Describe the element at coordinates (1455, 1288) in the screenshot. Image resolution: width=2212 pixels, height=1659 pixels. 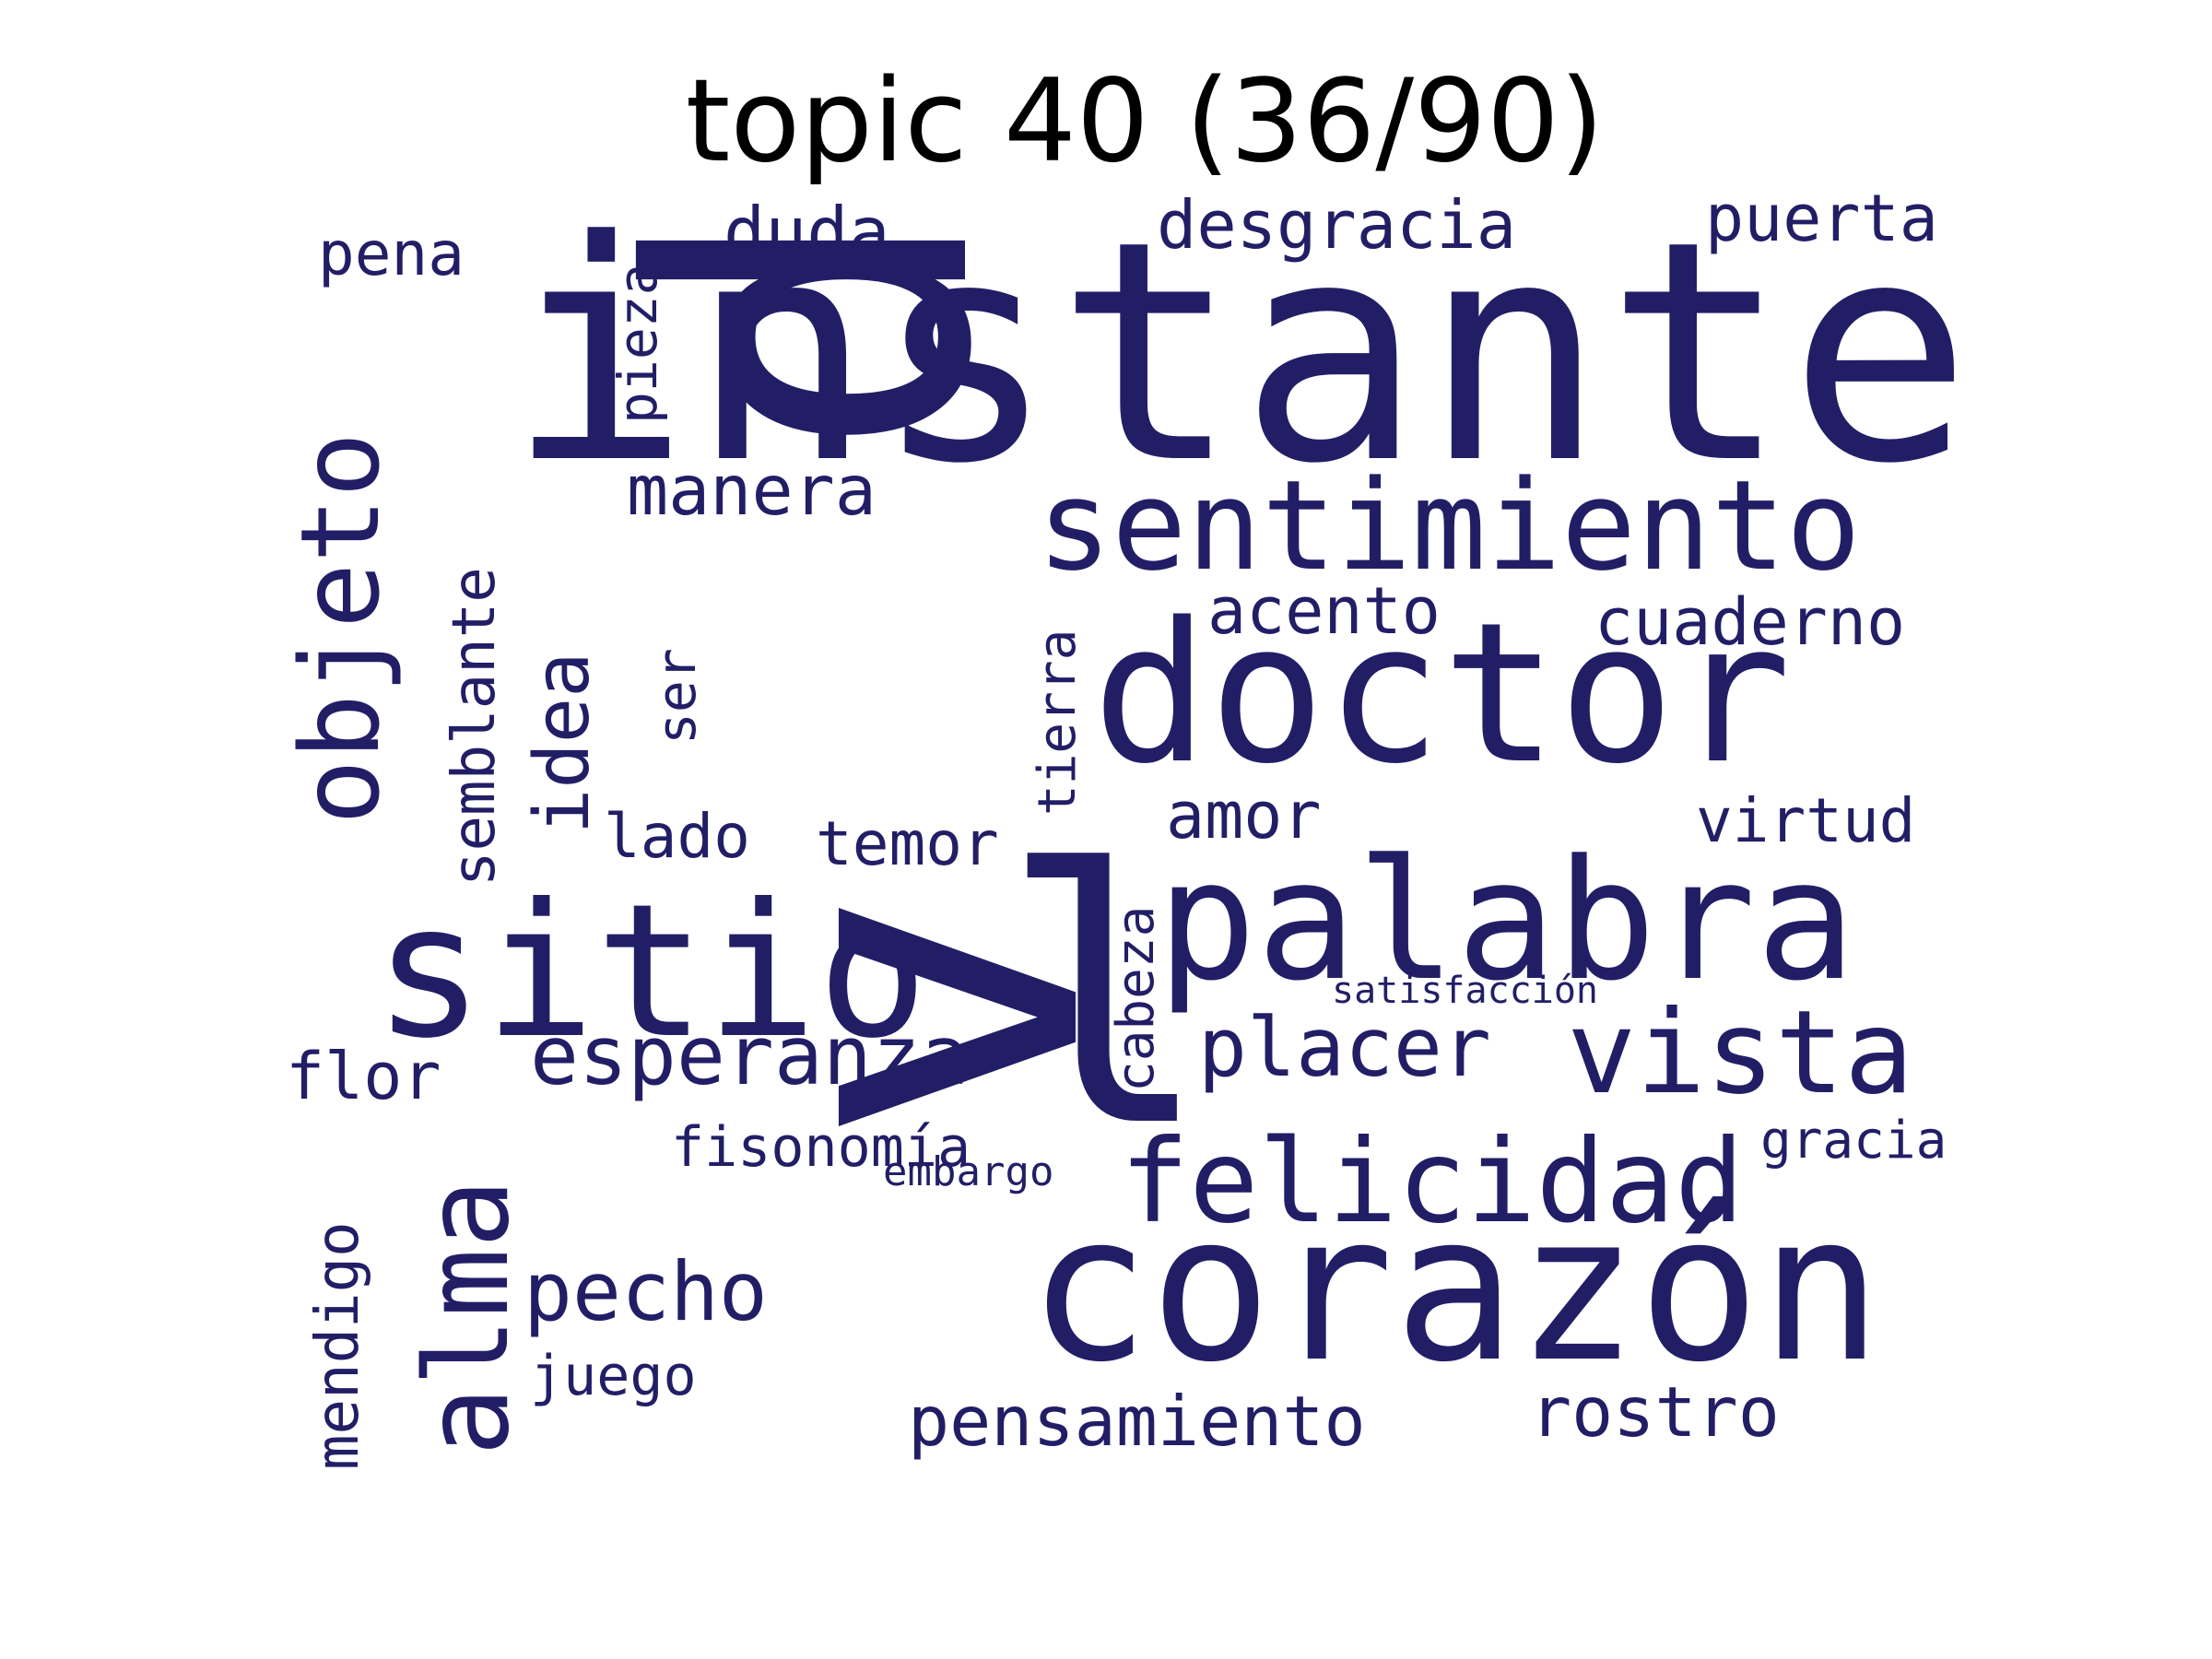
I see `cloud-word-corazon: corazón` at that location.